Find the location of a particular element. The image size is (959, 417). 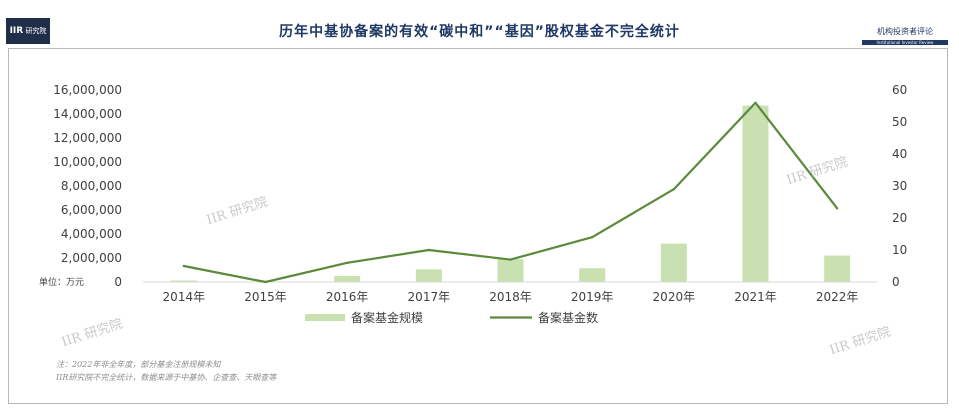

logo-text: 研究院 is located at coordinates (36, 31).